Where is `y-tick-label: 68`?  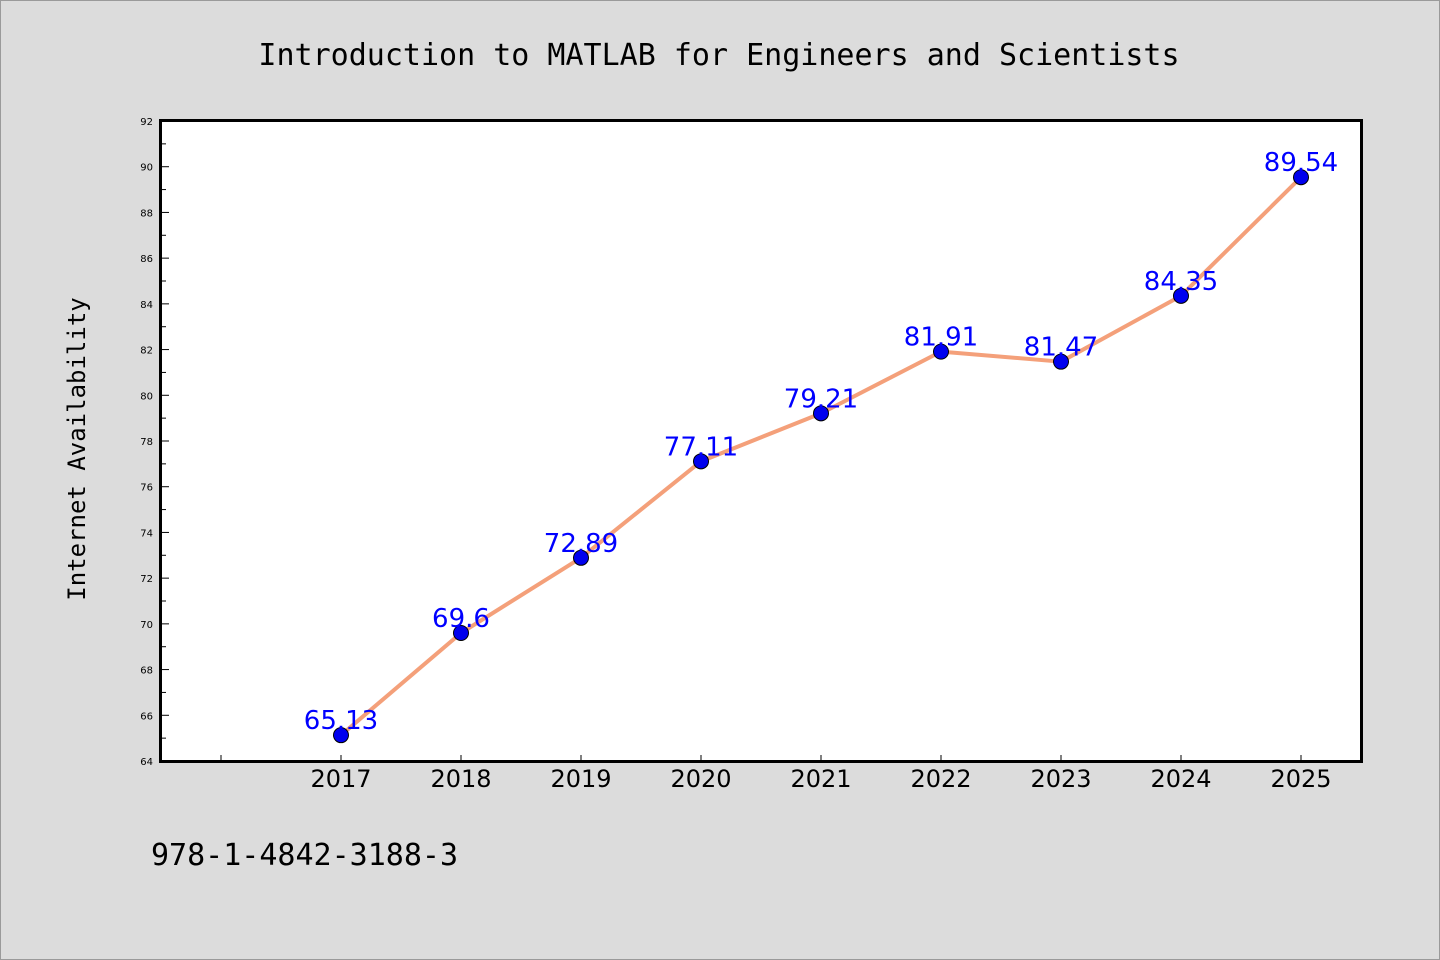
y-tick-label: 68 is located at coordinates (146, 671).